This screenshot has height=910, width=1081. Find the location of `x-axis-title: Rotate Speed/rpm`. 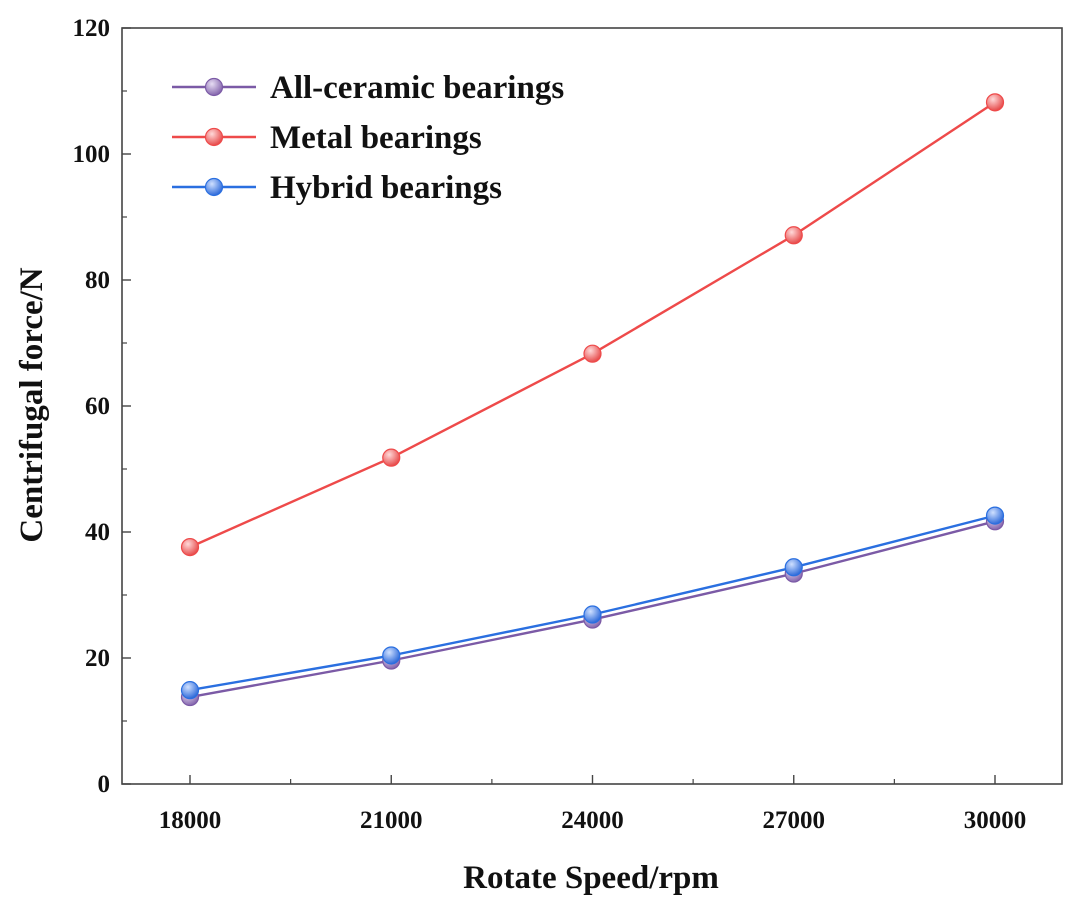

x-axis-title: Rotate Speed/rpm is located at coordinates (591, 878).